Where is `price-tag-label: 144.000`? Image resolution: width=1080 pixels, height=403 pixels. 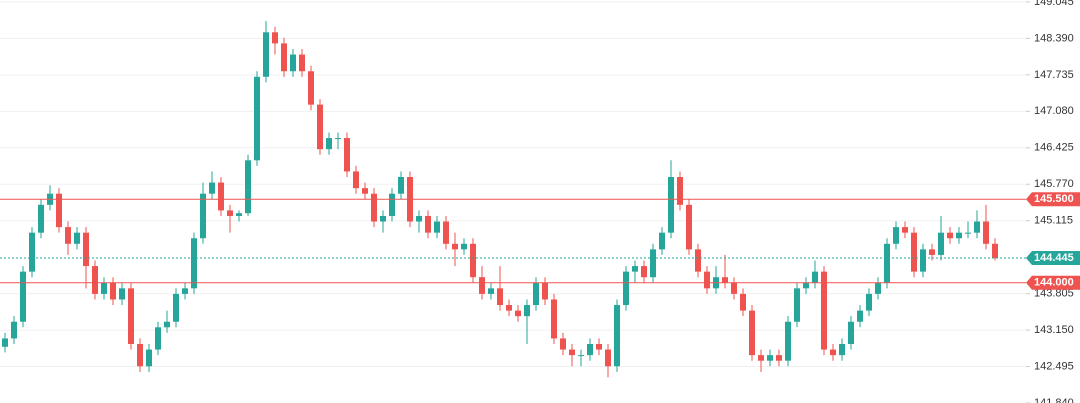
price-tag-label: 144.000 is located at coordinates (1054, 283).